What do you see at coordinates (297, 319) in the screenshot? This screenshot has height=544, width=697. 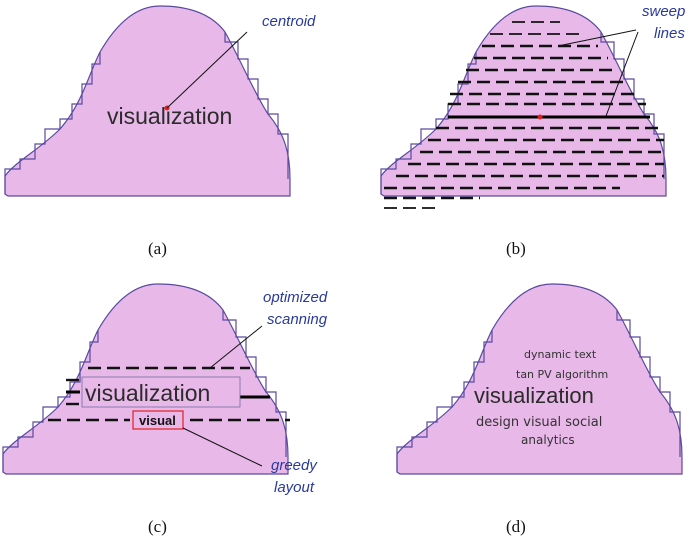 I see `annotation-scanning: scanning` at bounding box center [297, 319].